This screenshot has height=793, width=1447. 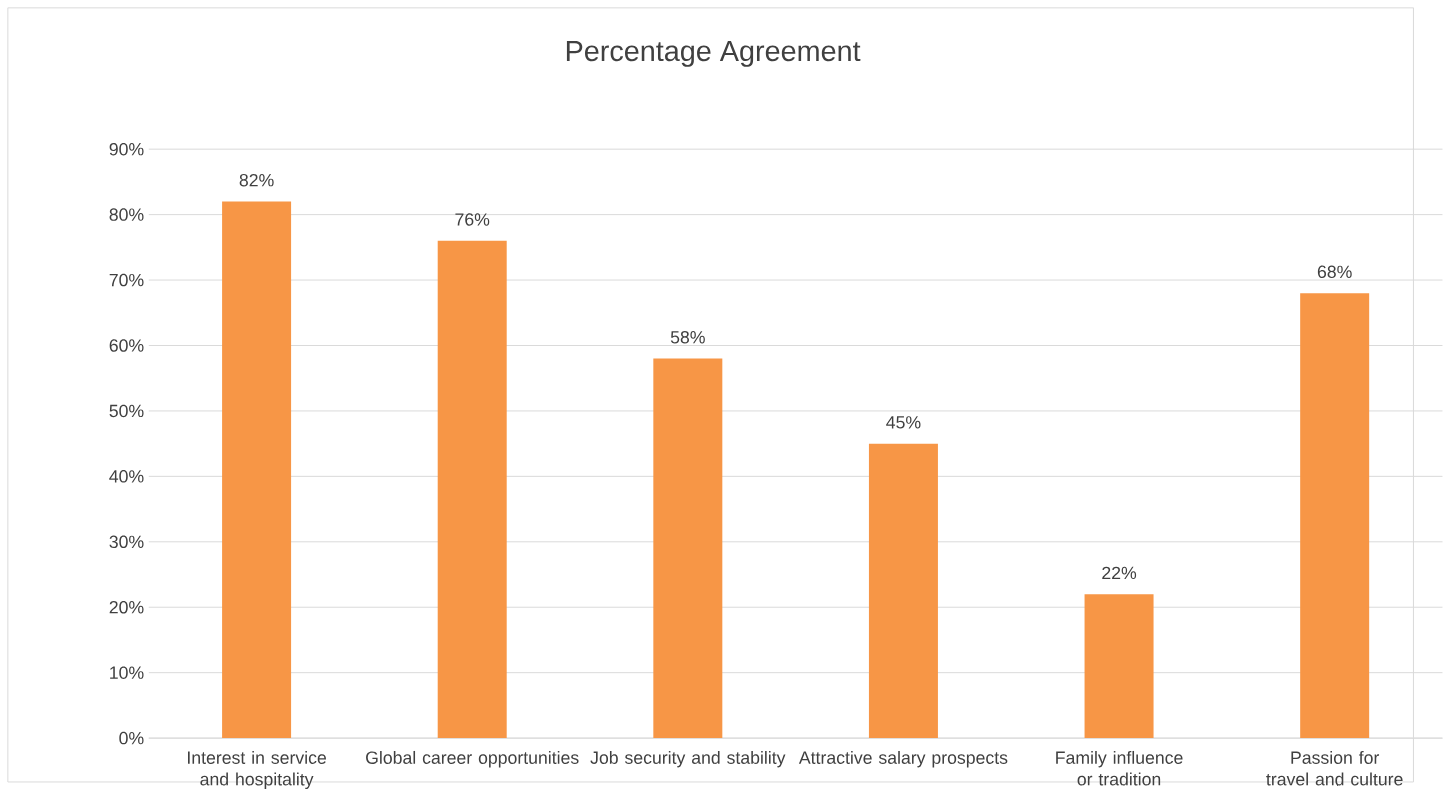 What do you see at coordinates (472, 219) in the screenshot?
I see `data-label: 76%` at bounding box center [472, 219].